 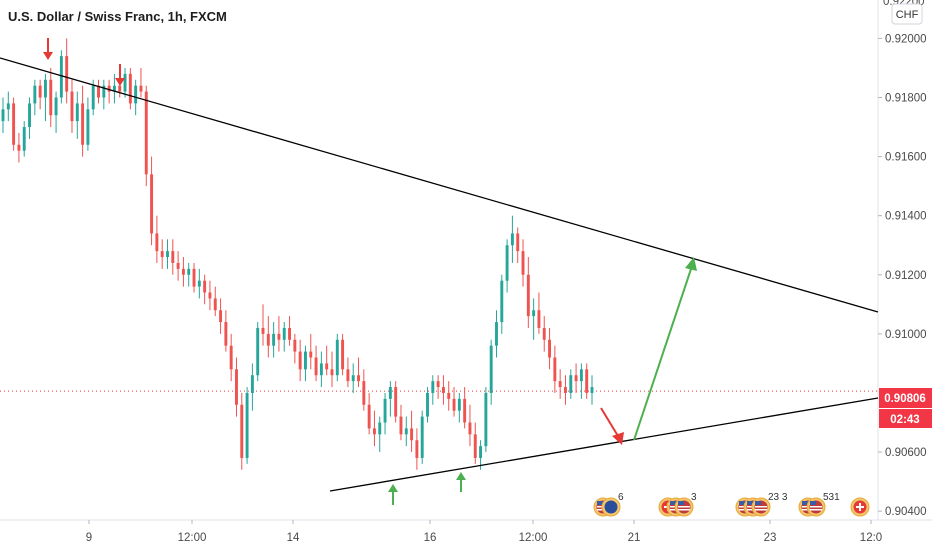 I want to click on event-count: 6, so click(x=621, y=497).